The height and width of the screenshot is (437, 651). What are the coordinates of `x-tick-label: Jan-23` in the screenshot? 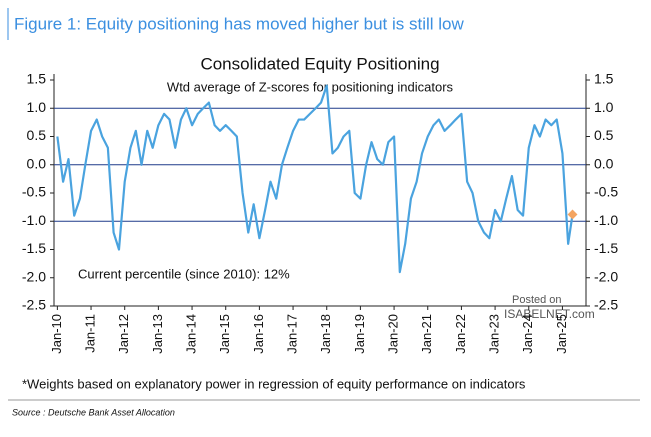 It's located at (494, 334).